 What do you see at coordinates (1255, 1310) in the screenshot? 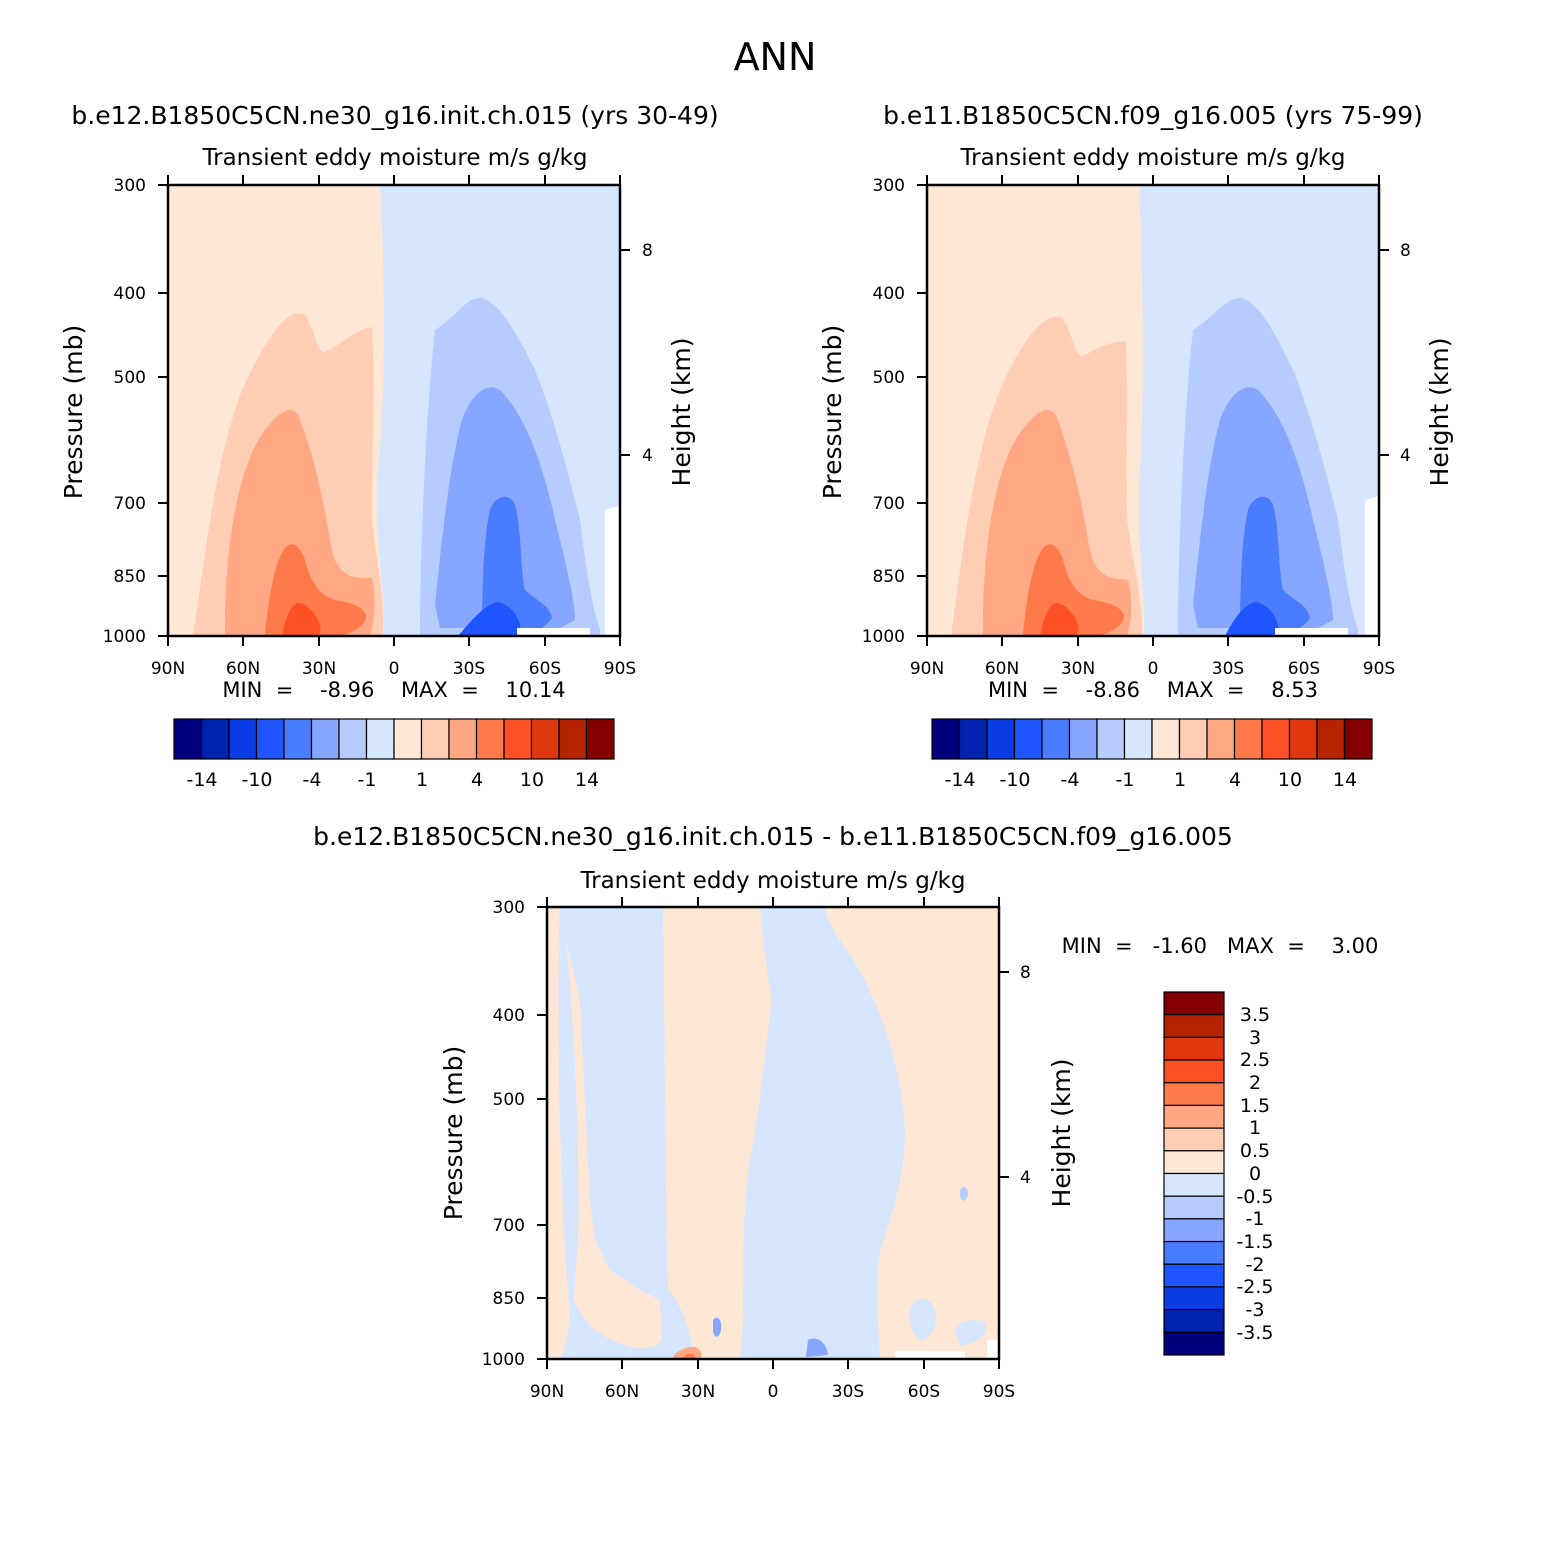
I see `colorbar-label: -3` at bounding box center [1255, 1310].